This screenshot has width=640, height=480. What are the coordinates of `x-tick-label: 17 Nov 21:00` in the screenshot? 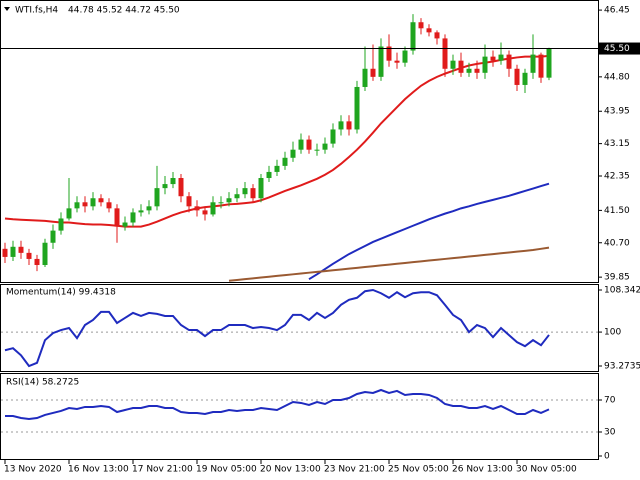 It's located at (162, 470).